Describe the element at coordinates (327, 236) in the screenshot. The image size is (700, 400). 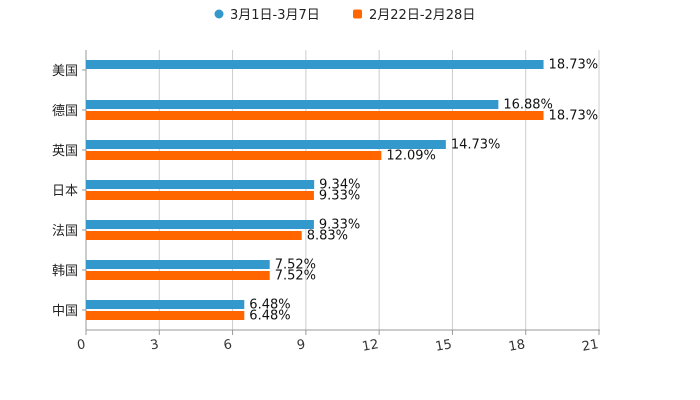
I see `data-label: 8.83%` at that location.